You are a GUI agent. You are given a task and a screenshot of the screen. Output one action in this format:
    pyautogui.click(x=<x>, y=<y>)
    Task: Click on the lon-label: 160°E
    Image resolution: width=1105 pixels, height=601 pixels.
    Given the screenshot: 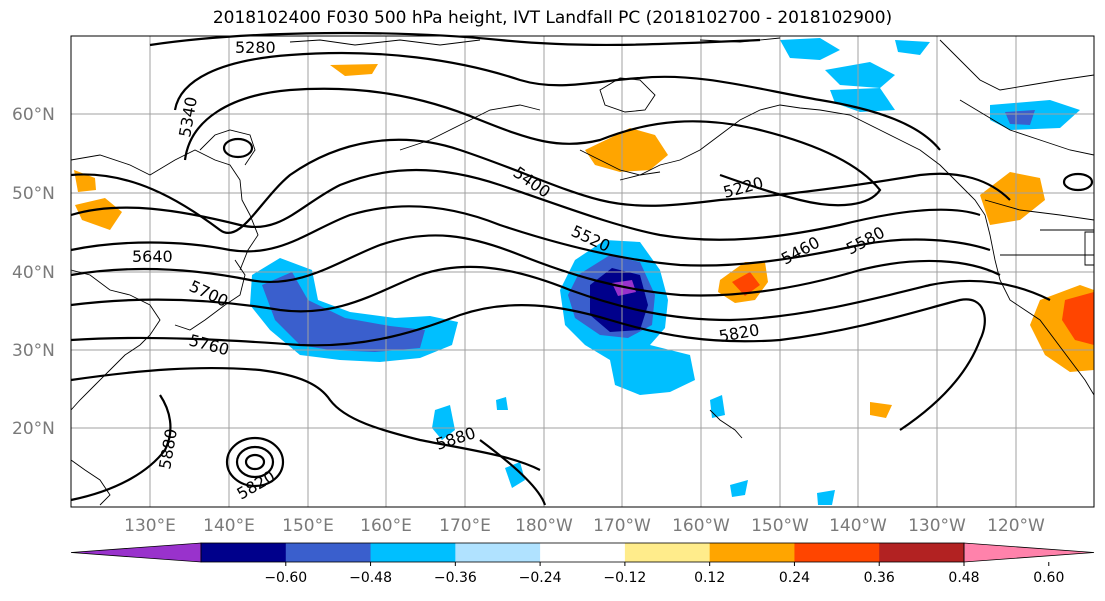 What is the action you would take?
    pyautogui.click(x=386, y=526)
    